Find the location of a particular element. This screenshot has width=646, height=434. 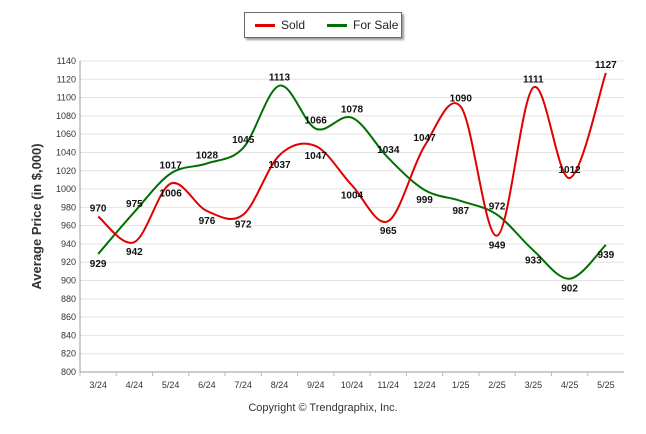

data-label: 949 is located at coordinates (497, 246).